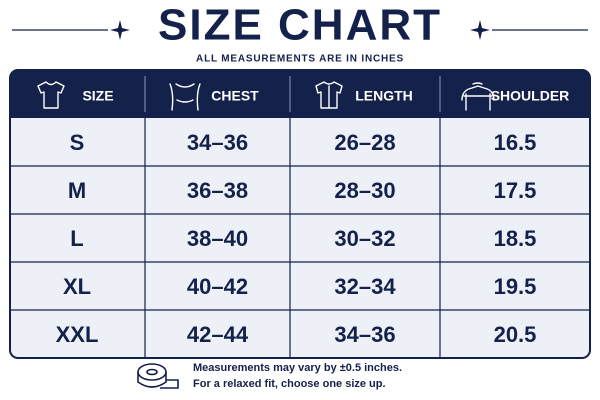 The width and height of the screenshot is (600, 400). Describe the element at coordinates (300, 94) in the screenshot. I see `table-header` at that location.